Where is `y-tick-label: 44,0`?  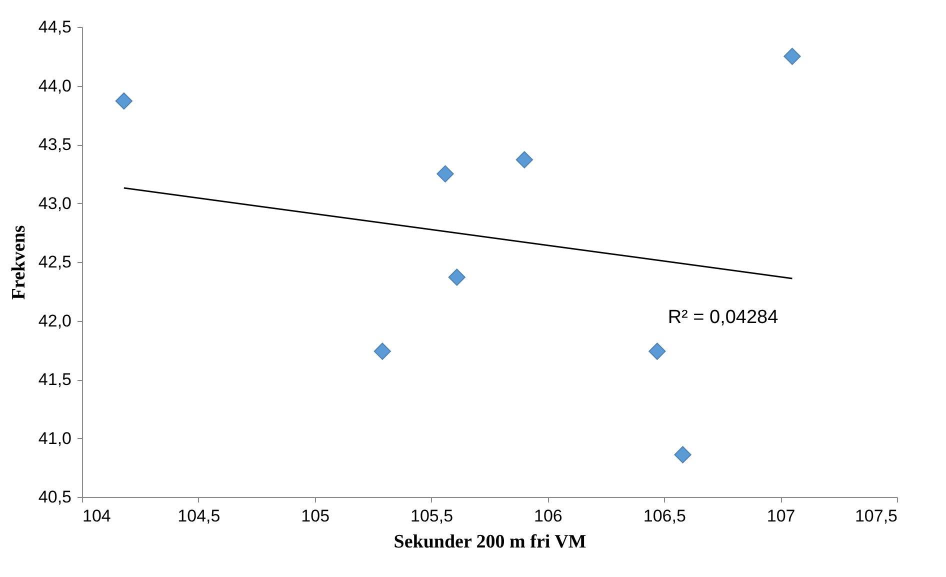
y-tick-label: 44,0 is located at coordinates (55, 86).